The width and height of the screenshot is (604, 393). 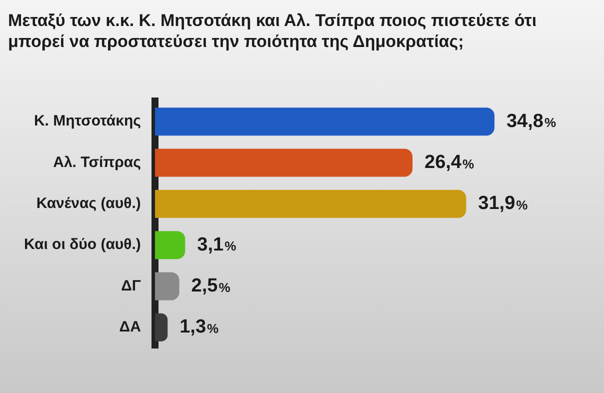 What do you see at coordinates (211, 285) in the screenshot?
I see `data-label: 2,5%` at bounding box center [211, 285].